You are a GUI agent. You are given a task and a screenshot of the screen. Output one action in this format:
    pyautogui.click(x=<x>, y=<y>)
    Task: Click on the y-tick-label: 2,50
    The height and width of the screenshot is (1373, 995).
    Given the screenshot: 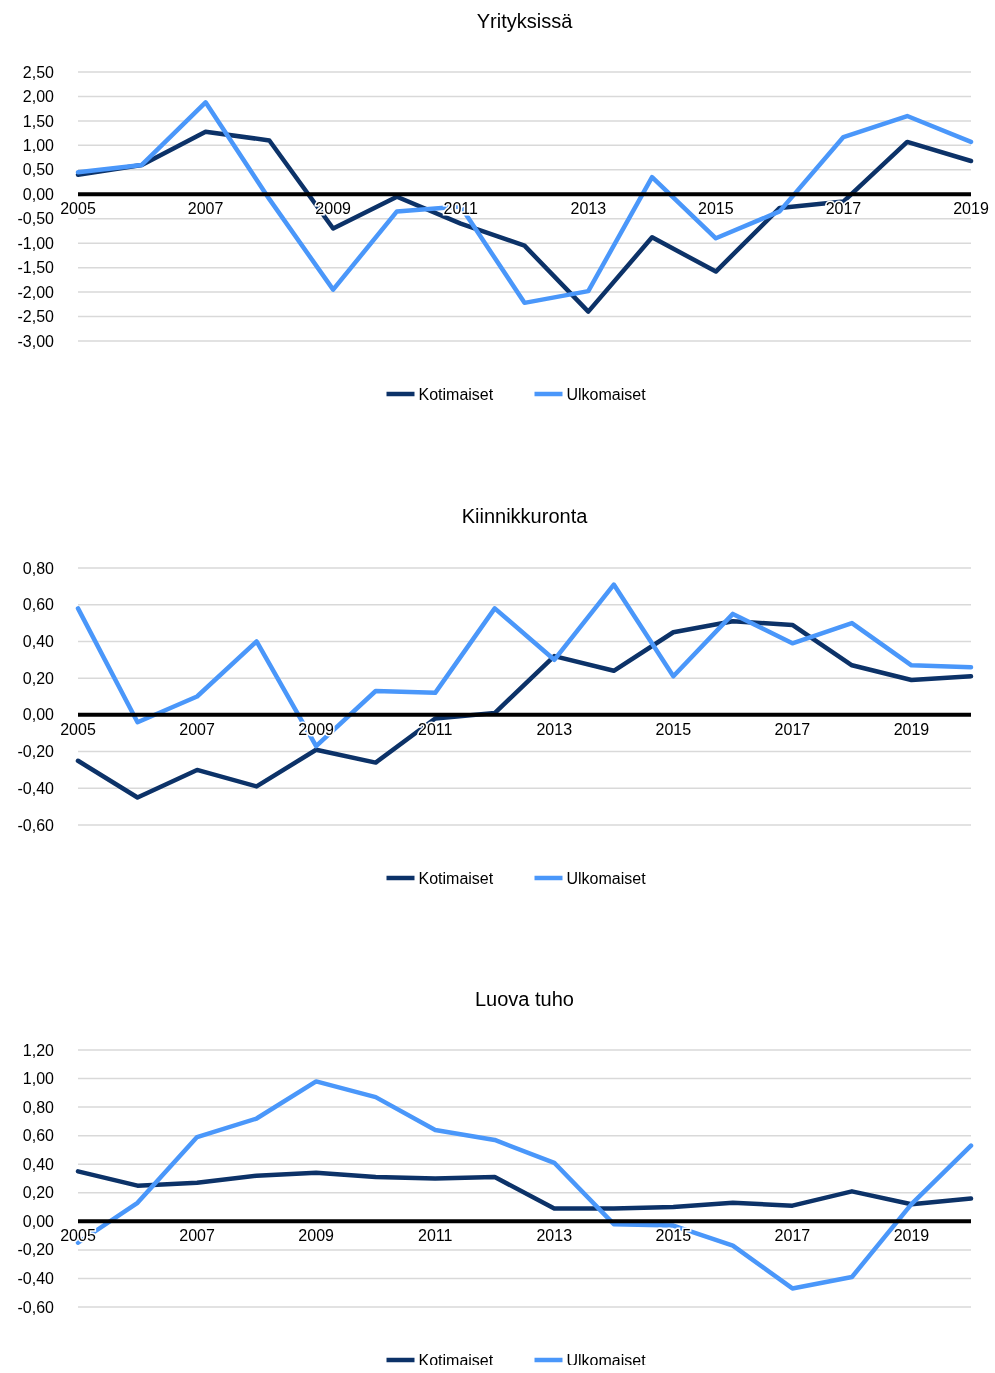 What is the action you would take?
    pyautogui.click(x=38, y=72)
    